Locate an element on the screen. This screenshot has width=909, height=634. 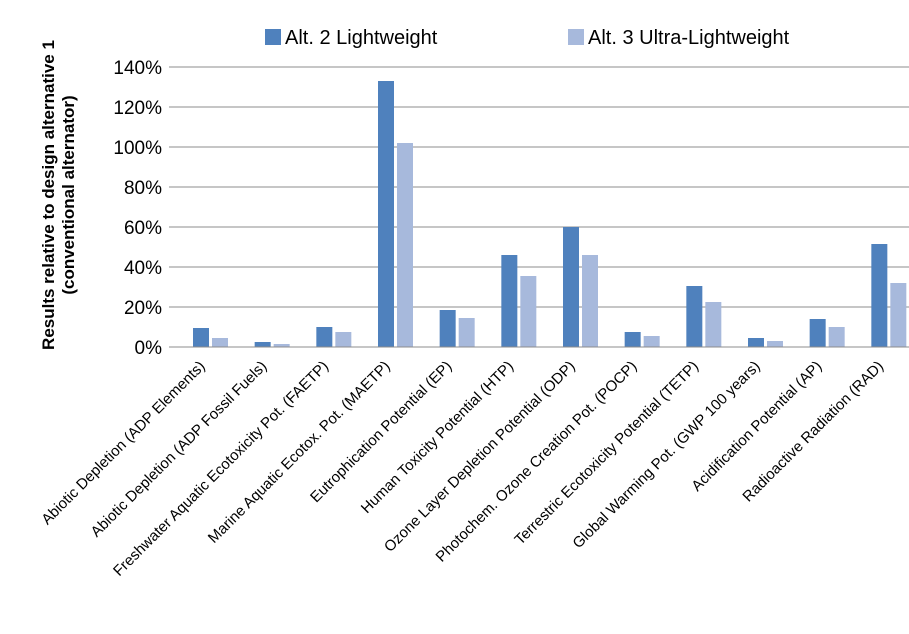
y-axis-title-line2: (conventional alternator) is located at coordinates (68, 194).